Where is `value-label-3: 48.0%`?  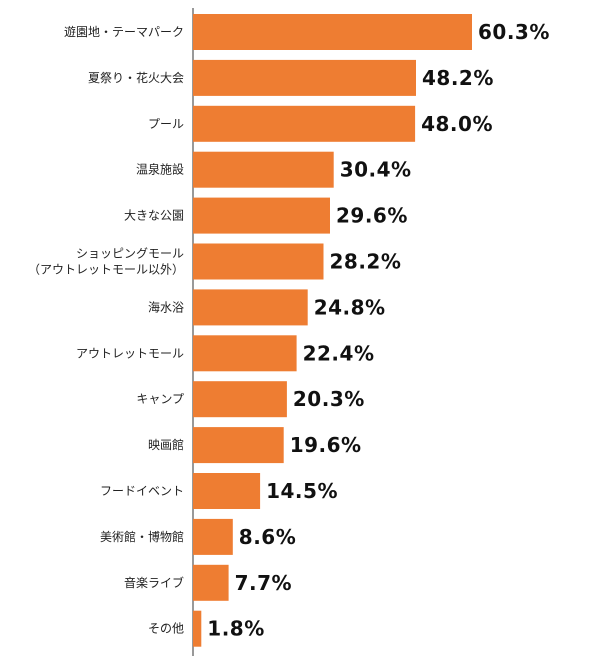 value-label-3: 48.0% is located at coordinates (457, 124).